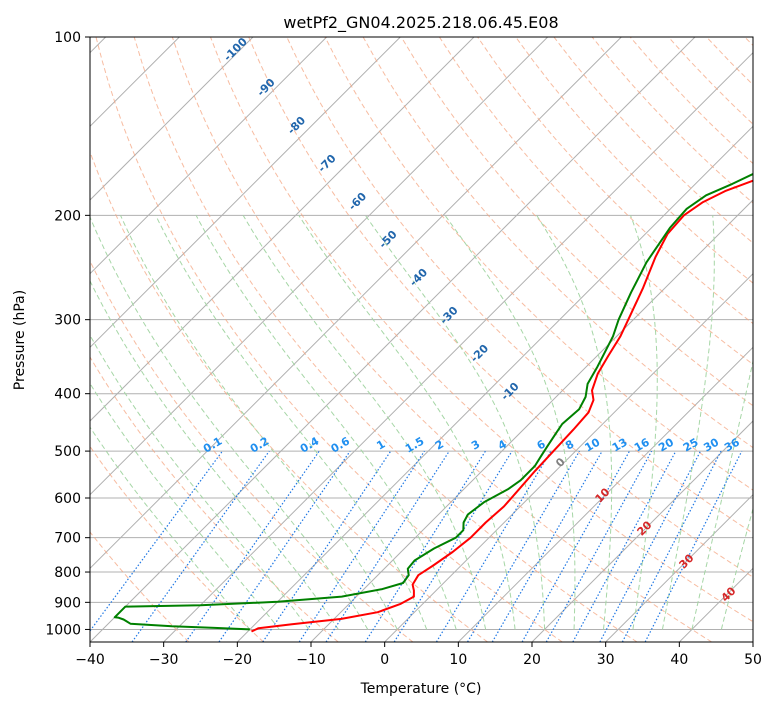  Describe the element at coordinates (67, 321) in the screenshot. I see `y-tick-label: 300` at that location.